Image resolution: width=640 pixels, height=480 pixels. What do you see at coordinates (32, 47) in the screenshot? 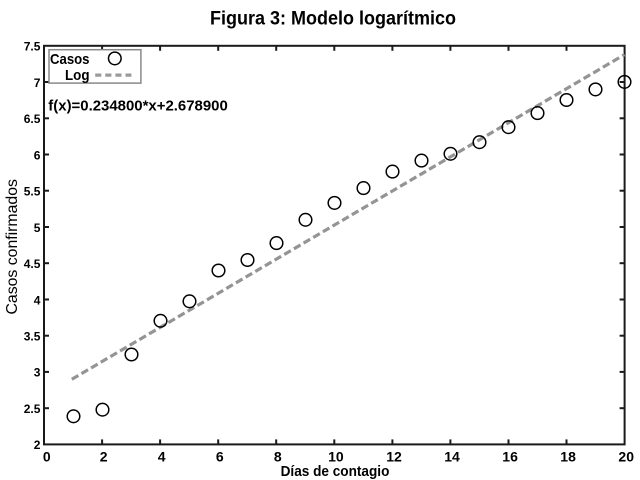
I see `svg-text: 7.5` at bounding box center [32, 47].